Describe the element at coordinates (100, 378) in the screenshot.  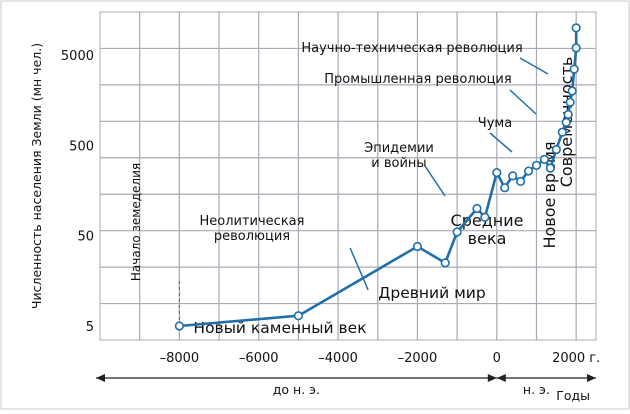
I see `era-arrow-bc-head` at that location.